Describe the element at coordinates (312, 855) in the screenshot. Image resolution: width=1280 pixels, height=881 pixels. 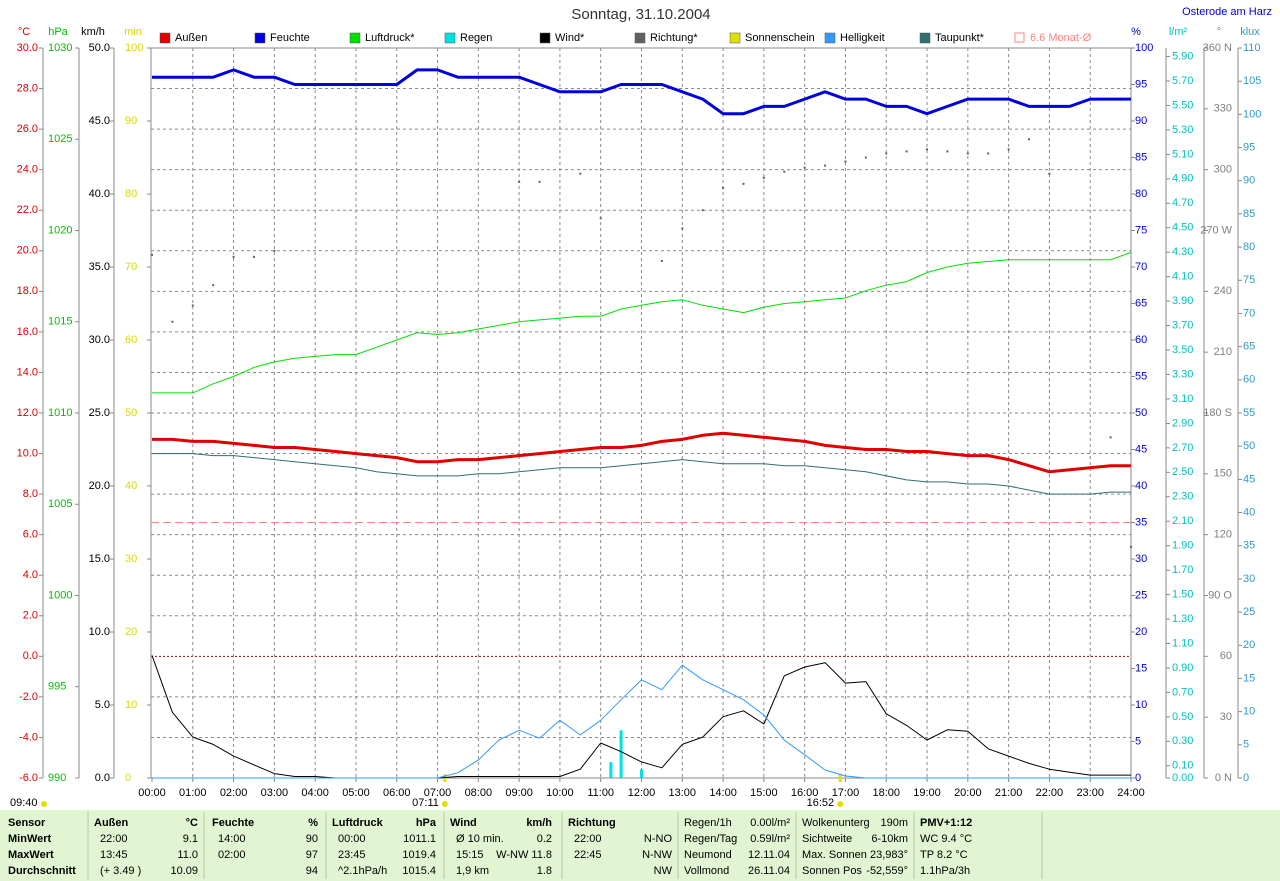
I see `stats-value: 97` at that location.